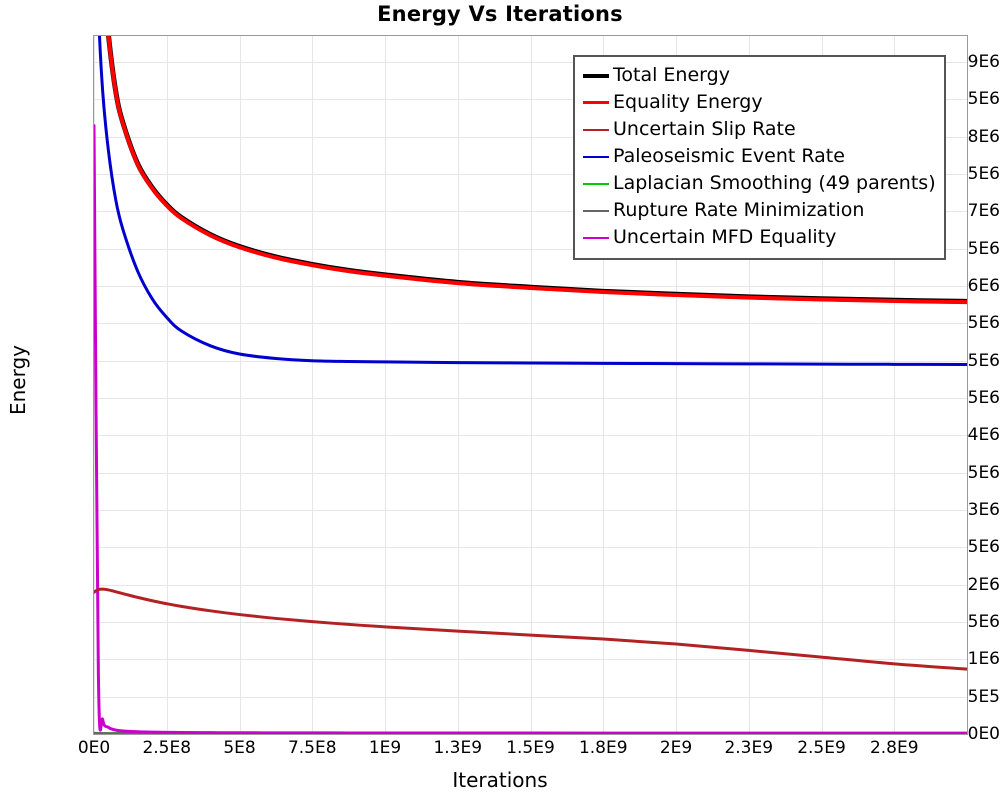 The width and height of the screenshot is (1000, 800). I want to click on x-tick-label: 1.3E9, so click(458, 748).